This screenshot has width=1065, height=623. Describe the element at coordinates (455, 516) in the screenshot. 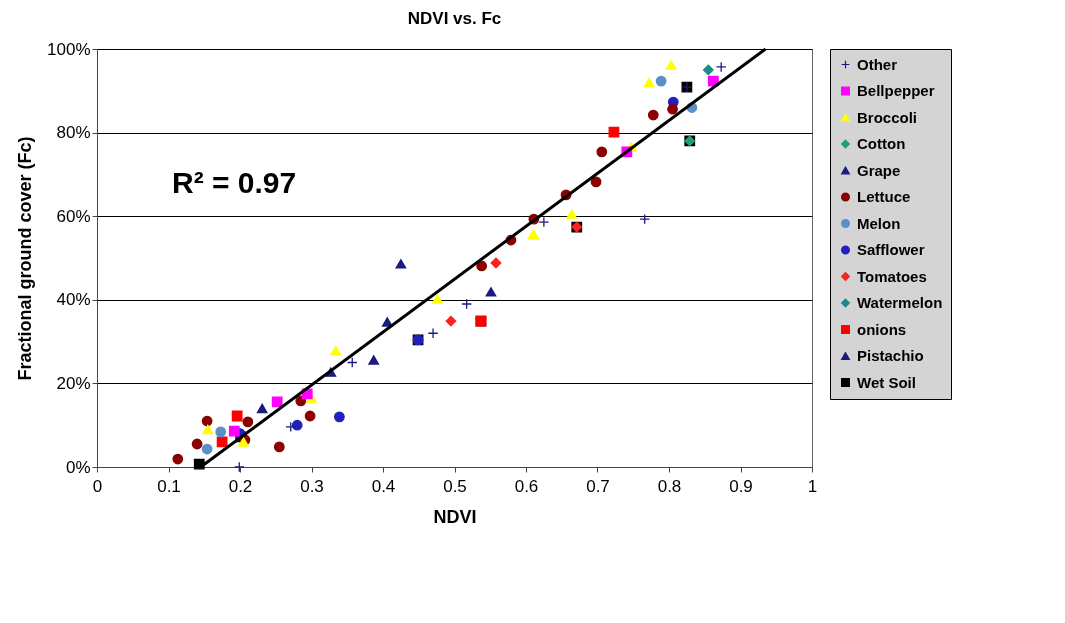

I see `x-axis-title: NDVI` at that location.